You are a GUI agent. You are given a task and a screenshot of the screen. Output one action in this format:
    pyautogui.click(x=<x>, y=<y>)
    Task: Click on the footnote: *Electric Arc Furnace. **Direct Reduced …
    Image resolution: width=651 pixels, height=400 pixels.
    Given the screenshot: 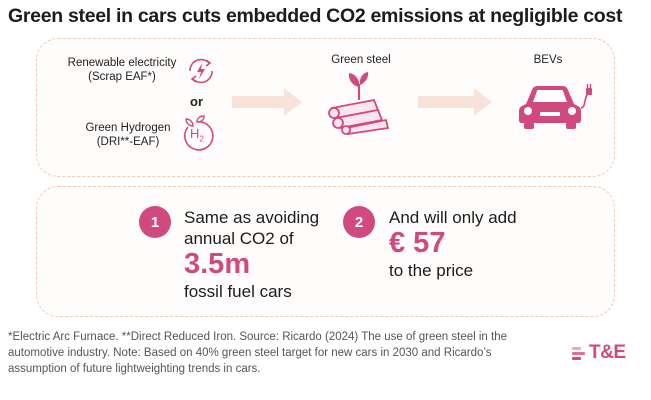 What is the action you would take?
    pyautogui.click(x=258, y=353)
    